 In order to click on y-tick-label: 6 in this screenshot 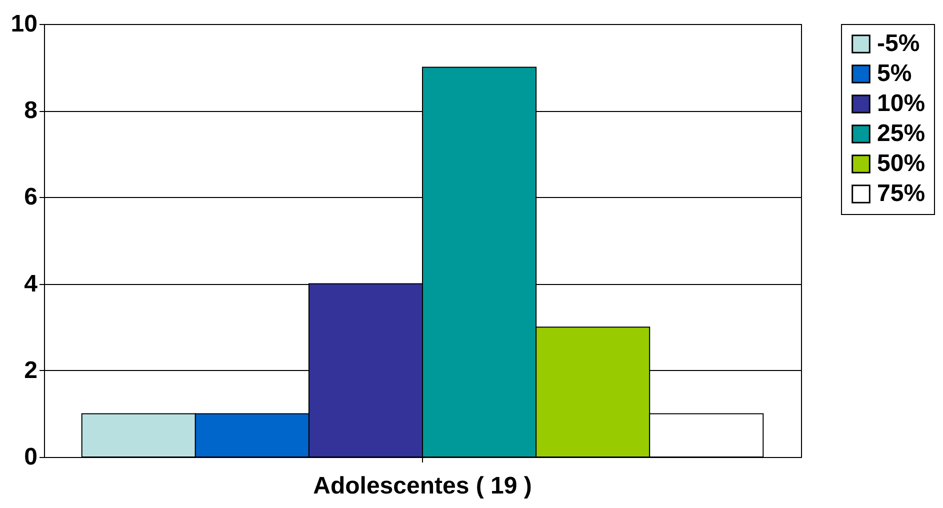, I will do `click(31, 197)`.